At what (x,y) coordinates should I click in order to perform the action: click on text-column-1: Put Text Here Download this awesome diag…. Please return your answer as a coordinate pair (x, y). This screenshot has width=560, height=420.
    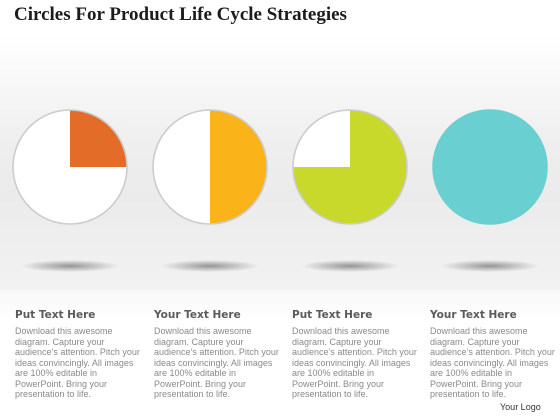
    Looking at the image, I should click on (79, 354).